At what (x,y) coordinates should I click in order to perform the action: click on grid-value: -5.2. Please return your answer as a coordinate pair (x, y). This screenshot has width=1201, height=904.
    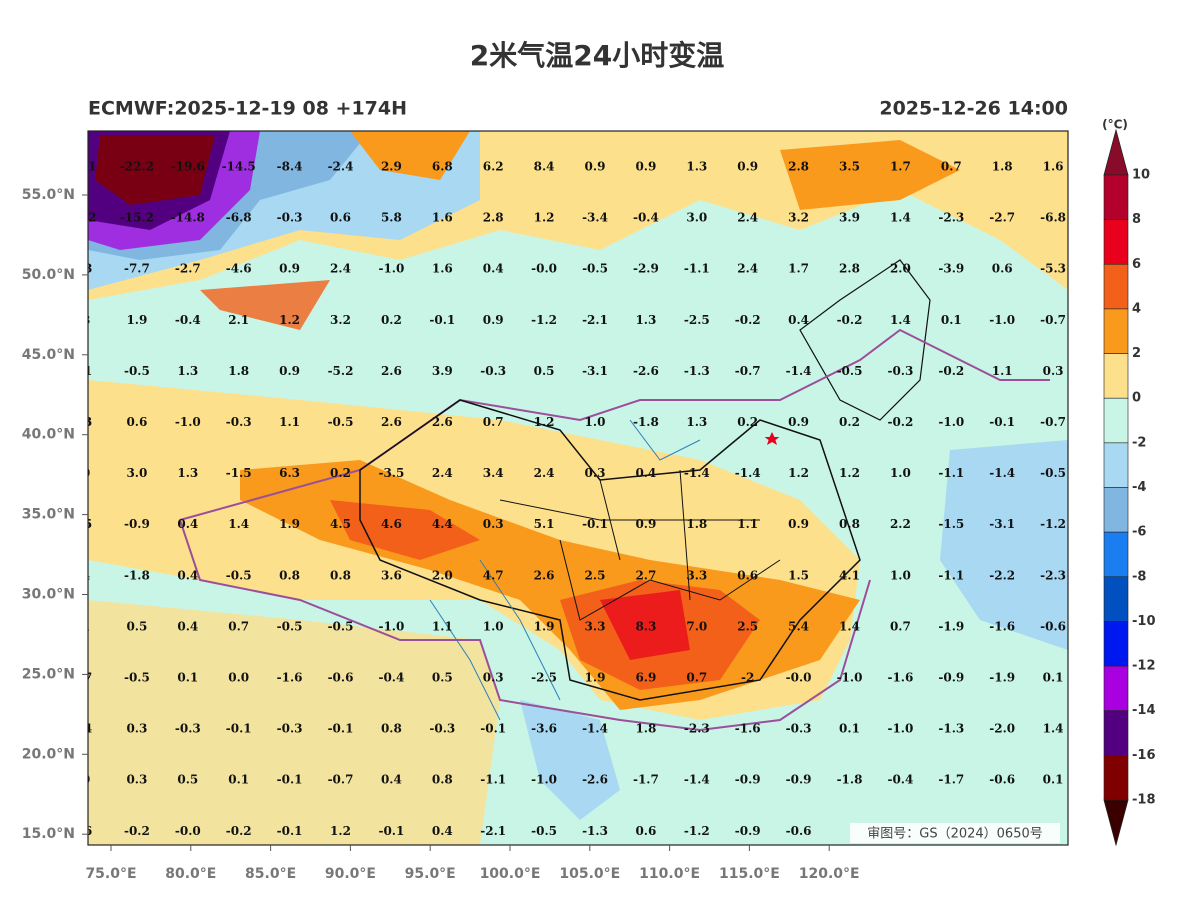
    Looking at the image, I should click on (341, 371).